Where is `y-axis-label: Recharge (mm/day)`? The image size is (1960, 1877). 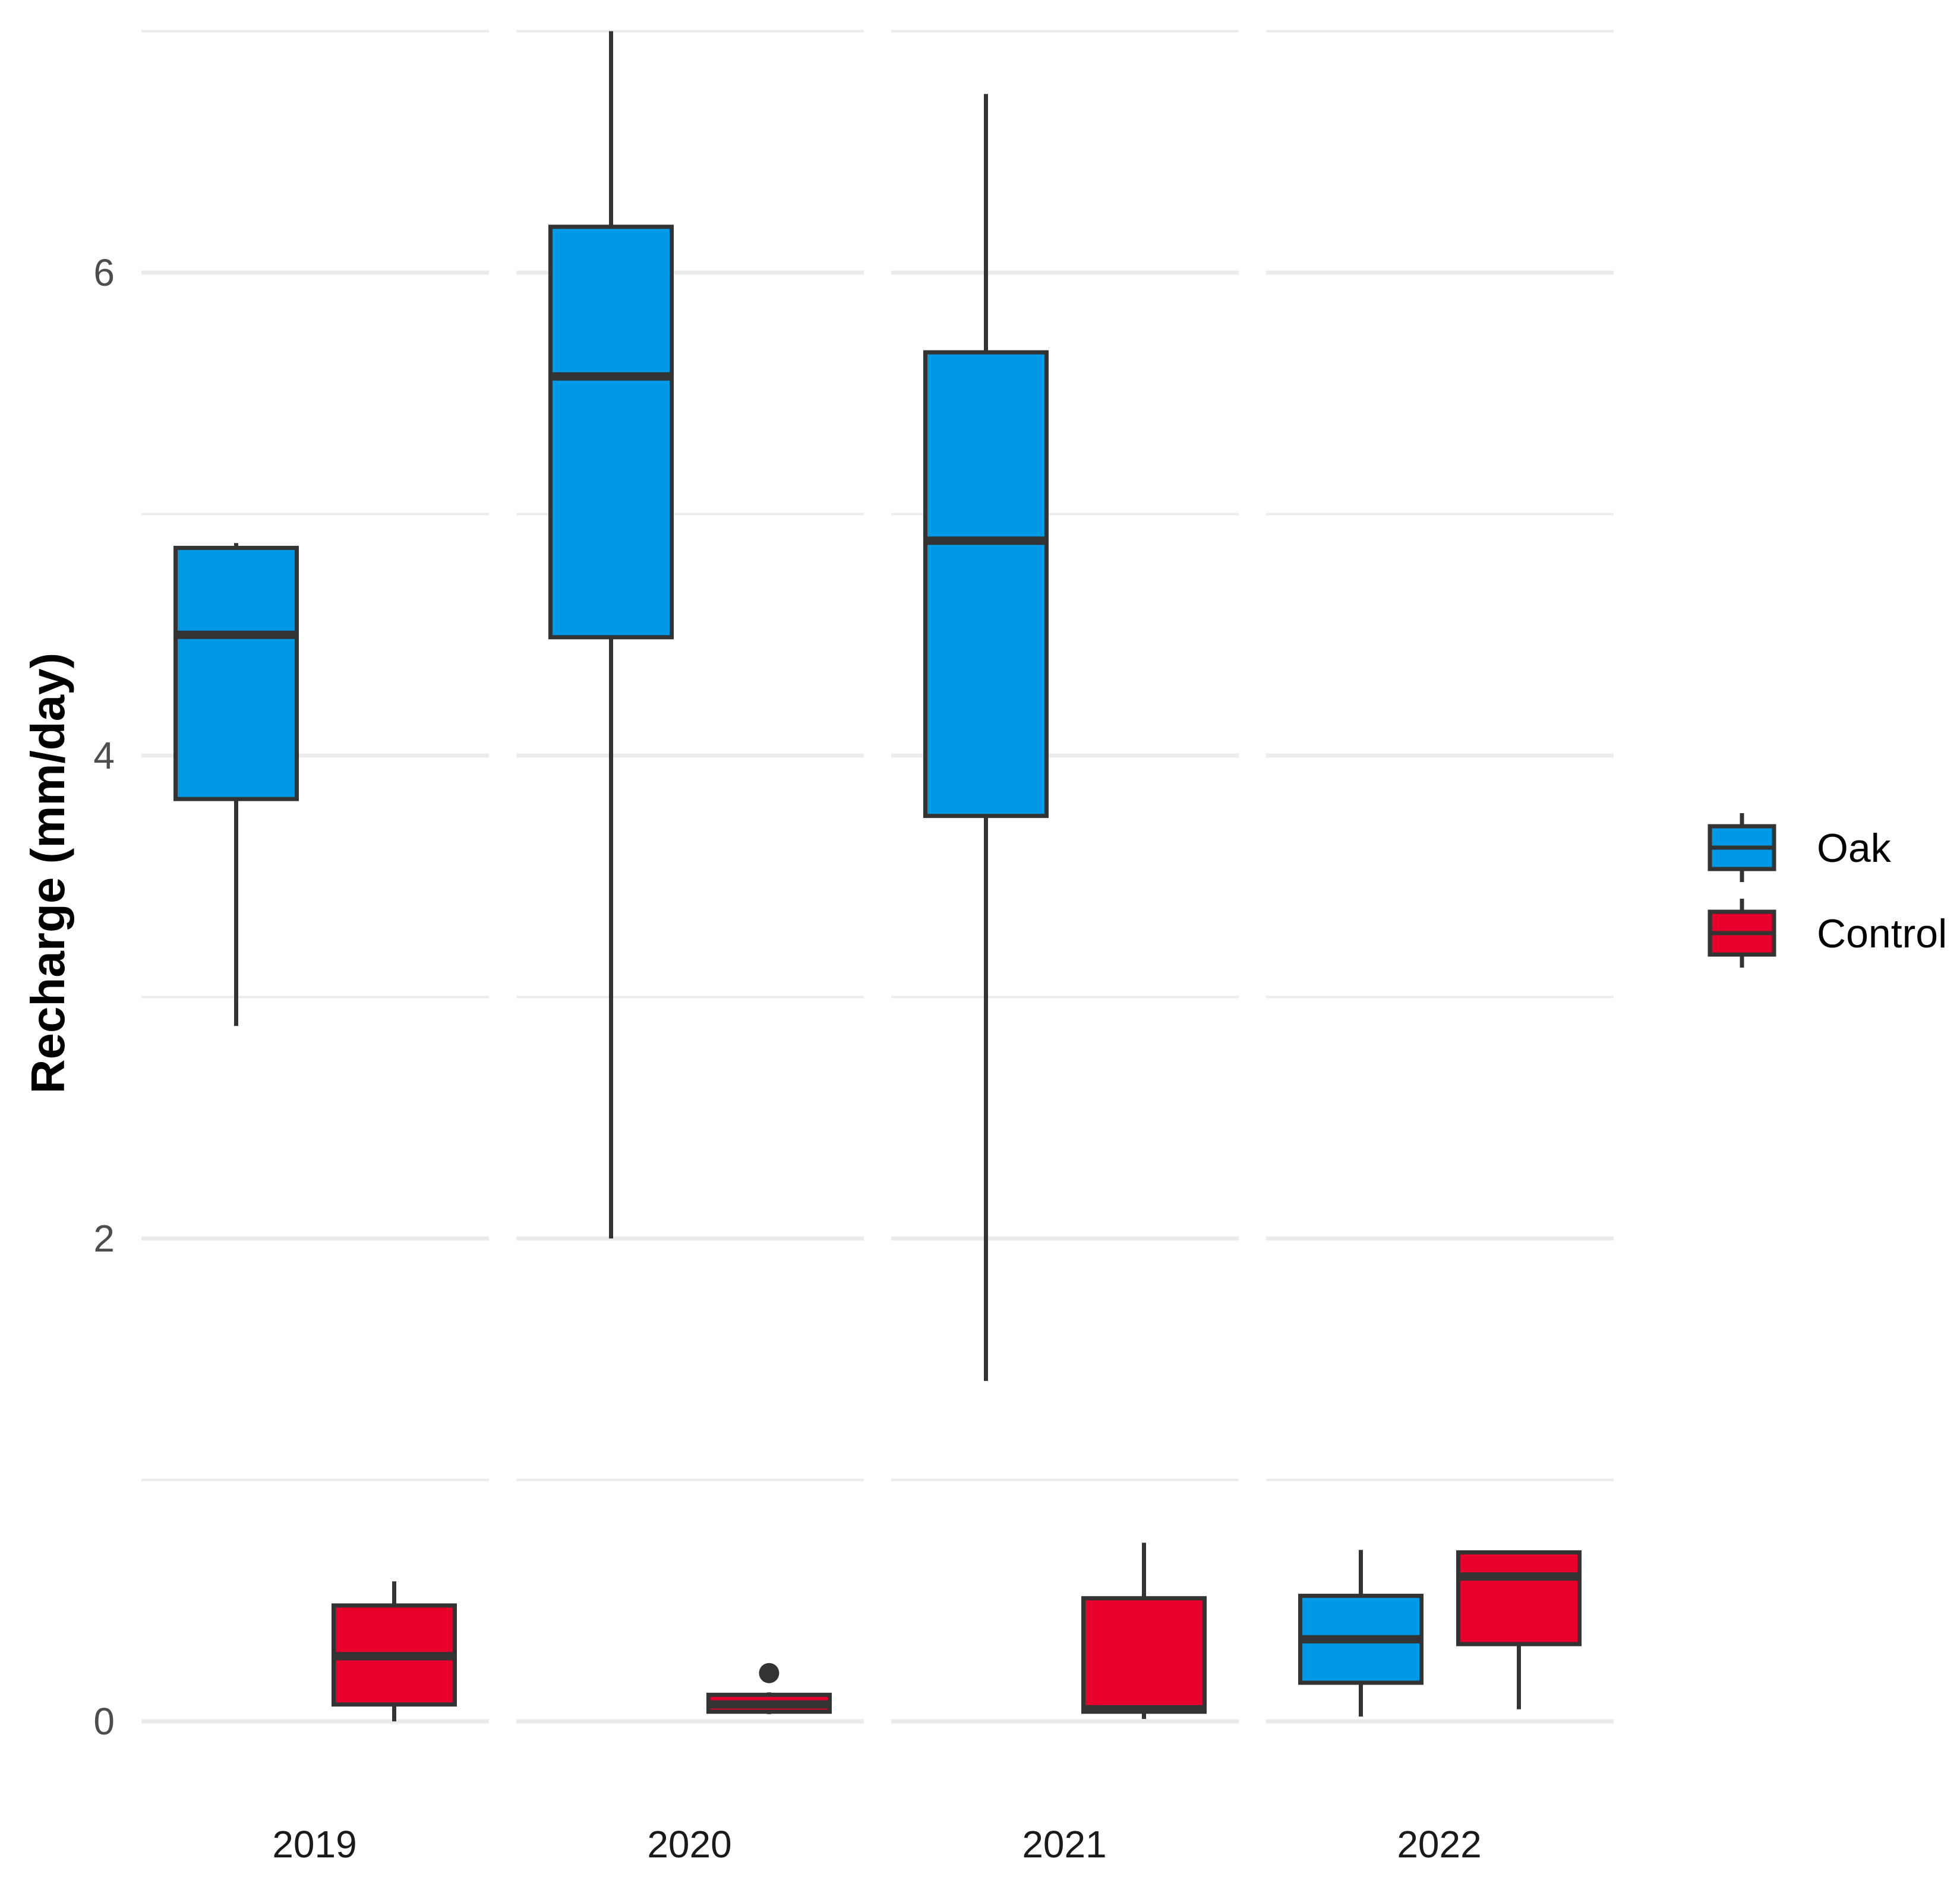 y-axis-label: Recharge (mm/day) is located at coordinates (47, 873).